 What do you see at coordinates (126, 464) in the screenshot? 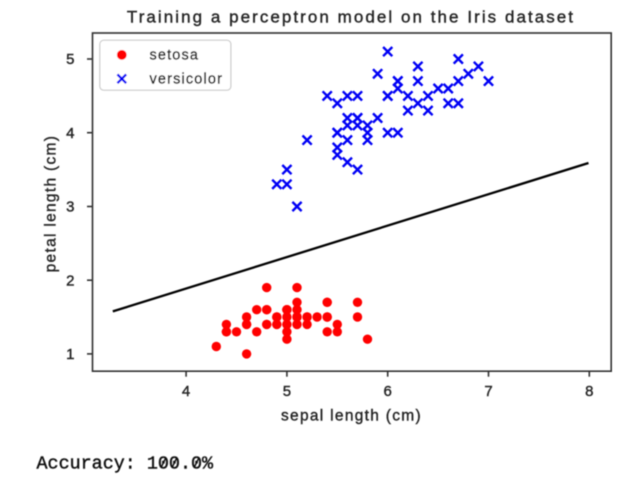
I see `svg-text: Accuracy: 100.0%` at bounding box center [126, 464].